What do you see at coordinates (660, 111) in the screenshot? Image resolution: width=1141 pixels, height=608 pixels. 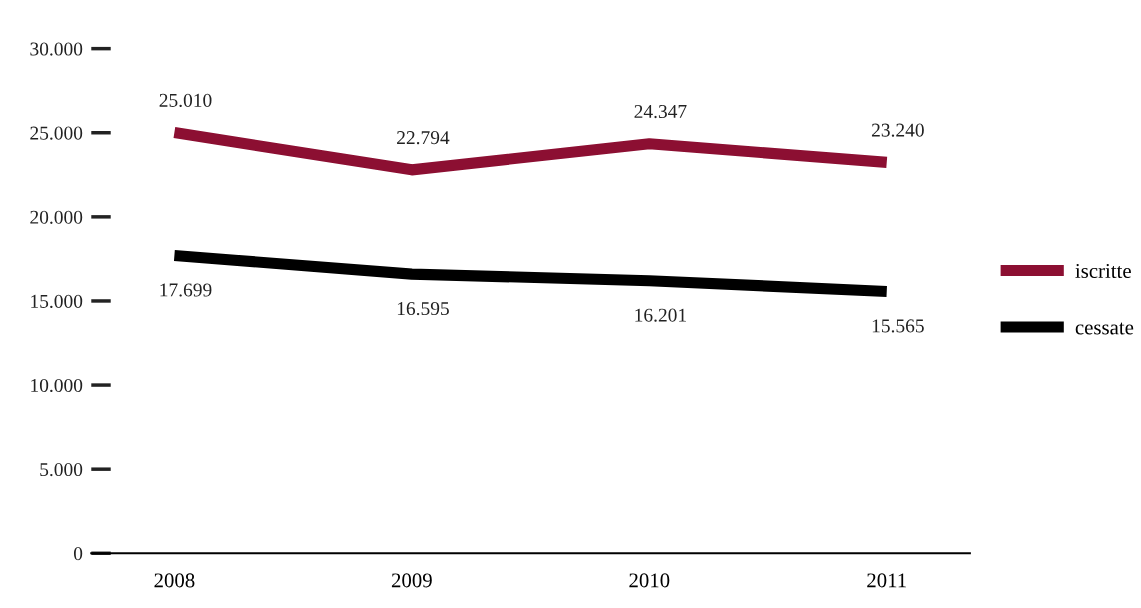 I see `data-label: 24.347` at bounding box center [660, 111].